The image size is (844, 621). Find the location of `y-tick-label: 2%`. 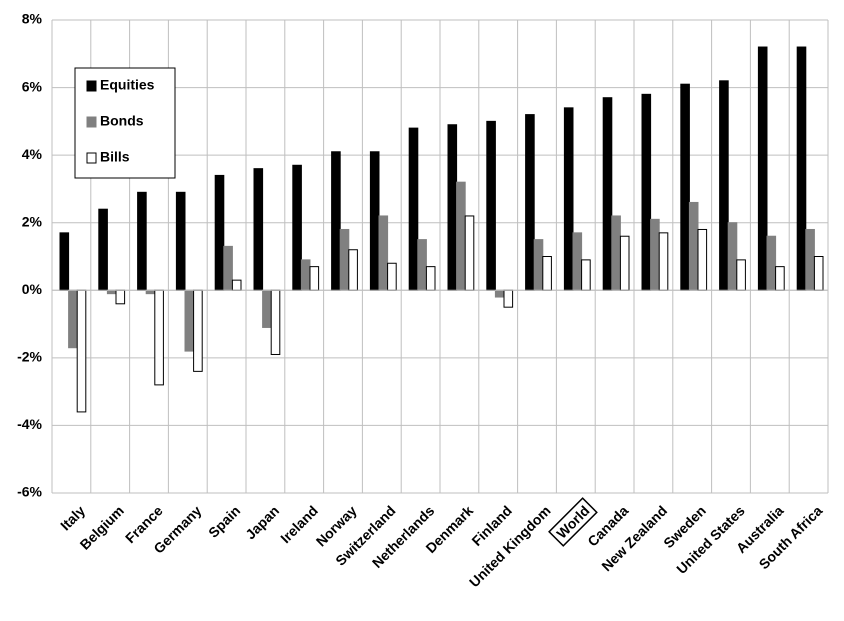

y-tick-label: 2% is located at coordinates (32, 221).